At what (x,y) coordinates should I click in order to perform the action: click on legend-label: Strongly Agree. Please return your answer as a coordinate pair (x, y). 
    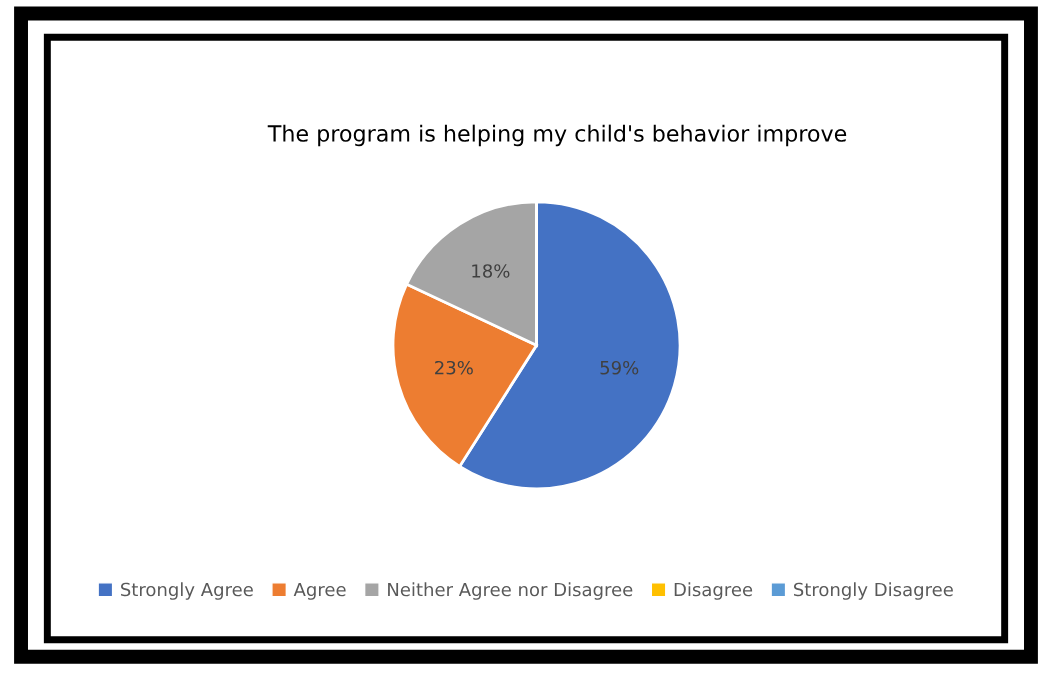
    Looking at the image, I should click on (187, 591).